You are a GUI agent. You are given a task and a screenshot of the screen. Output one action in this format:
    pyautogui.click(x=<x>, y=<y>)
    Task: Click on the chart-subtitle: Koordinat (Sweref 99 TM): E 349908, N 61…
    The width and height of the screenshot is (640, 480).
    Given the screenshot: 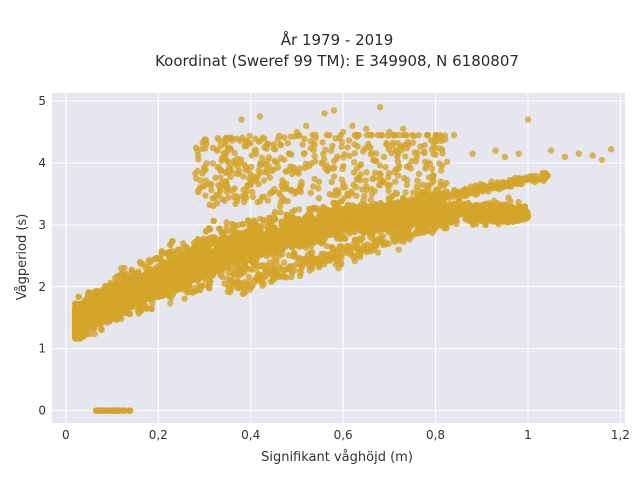 What is the action you would take?
    pyautogui.click(x=337, y=61)
    